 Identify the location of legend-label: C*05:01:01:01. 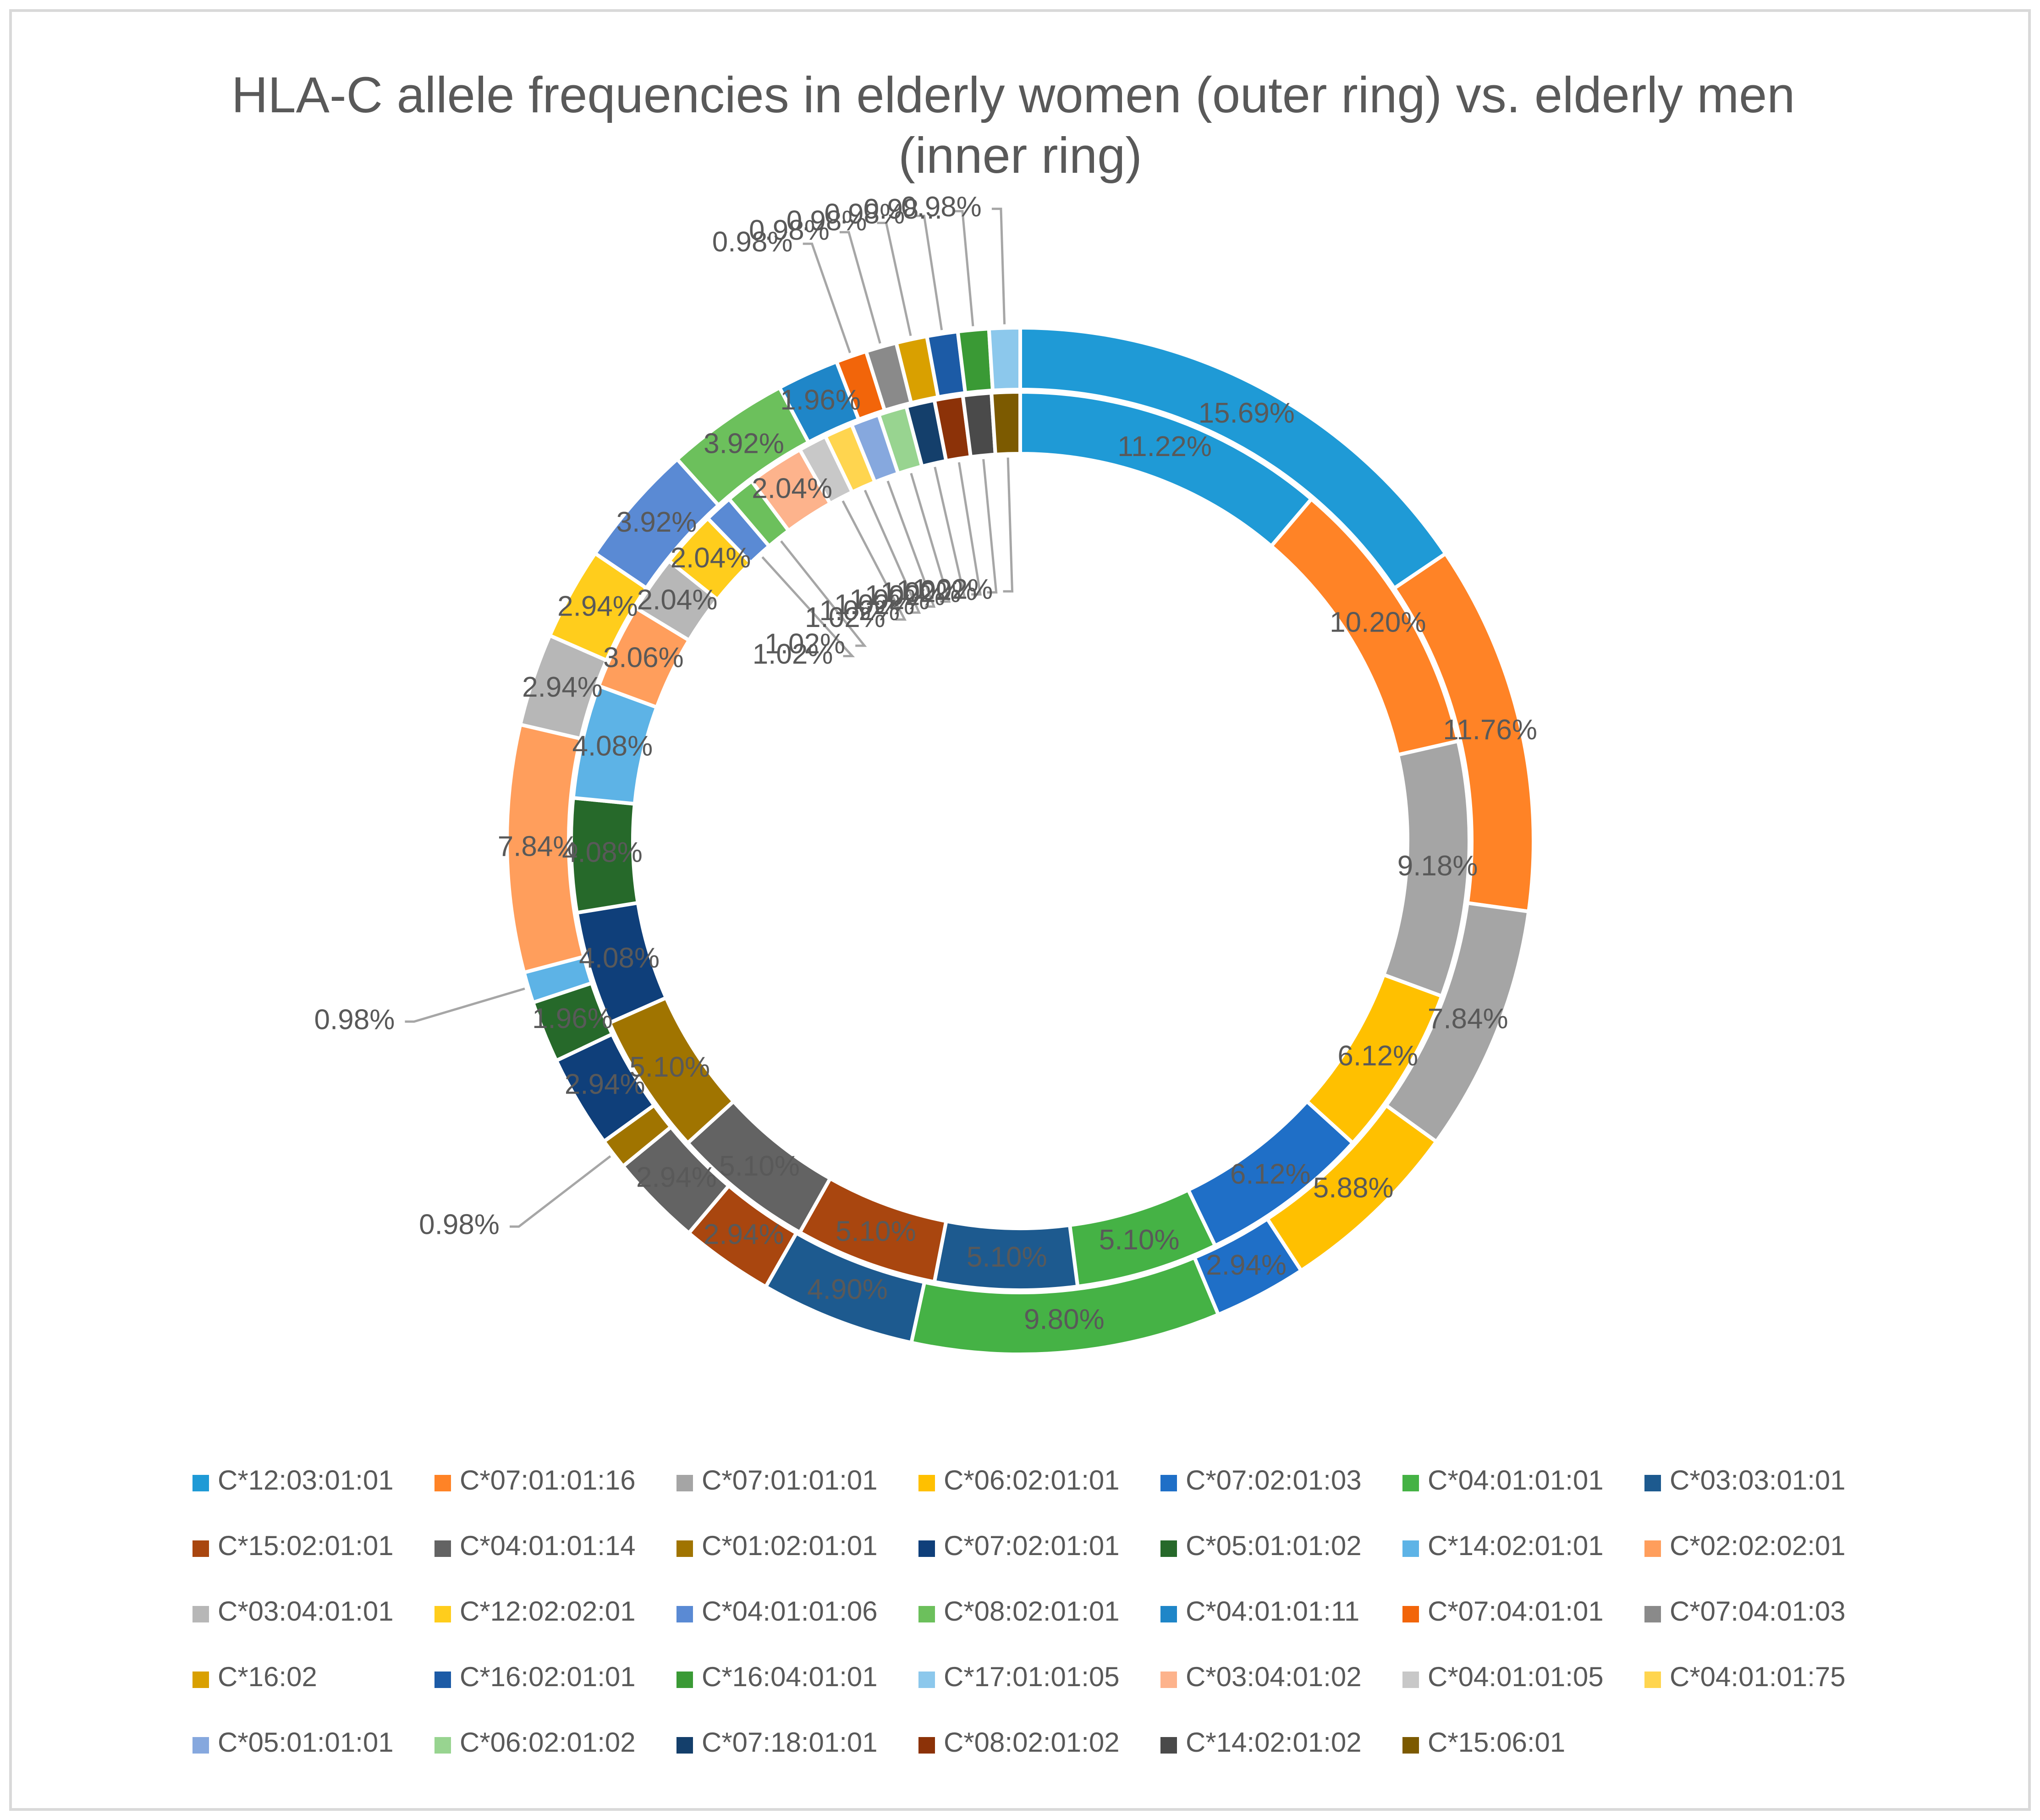
(306, 1742).